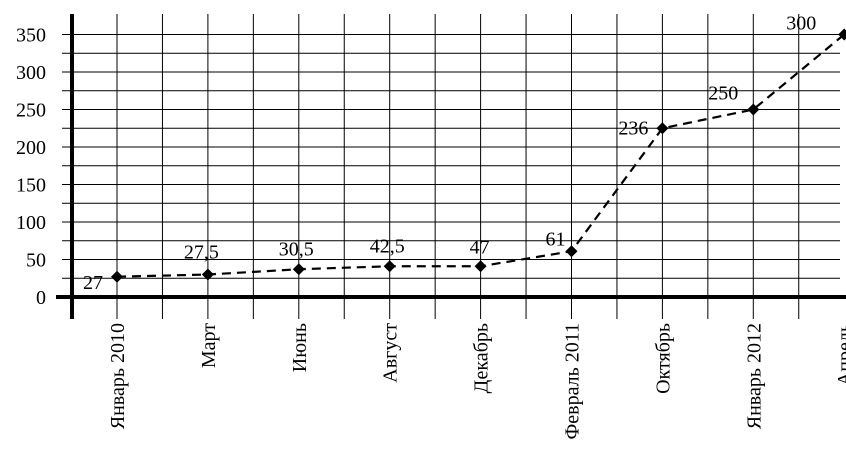  What do you see at coordinates (31, 186) in the screenshot?
I see `y-tick-label: 150` at bounding box center [31, 186].